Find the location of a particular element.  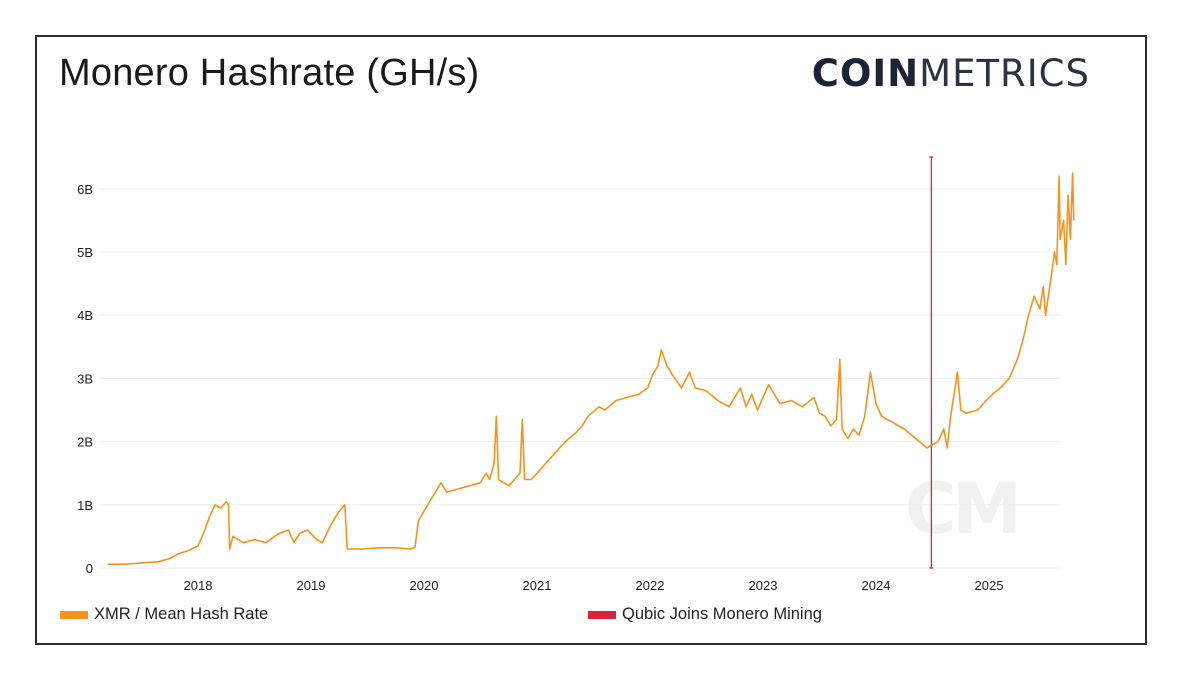

x-tick-label: 2025 is located at coordinates (989, 585).